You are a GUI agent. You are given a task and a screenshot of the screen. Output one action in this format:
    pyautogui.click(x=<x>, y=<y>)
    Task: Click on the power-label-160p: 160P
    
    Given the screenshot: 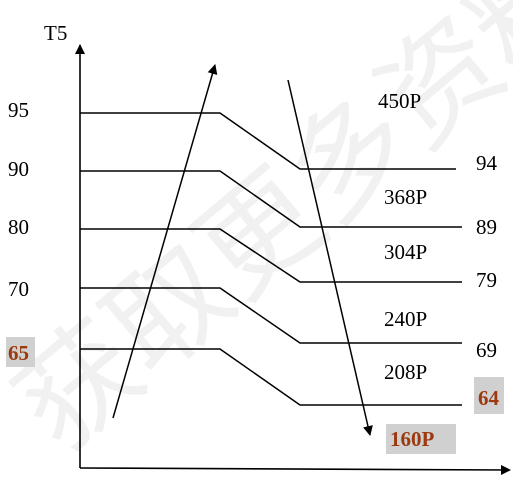 What is the action you would take?
    pyautogui.click(x=412, y=439)
    